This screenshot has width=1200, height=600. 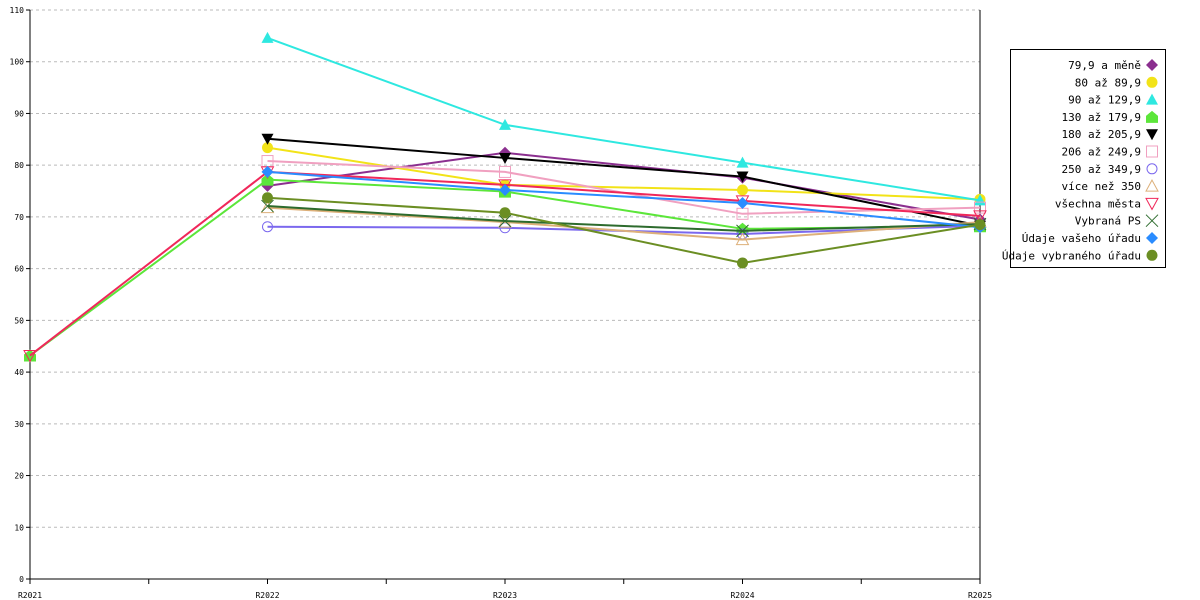 I want to click on legend-label: 80 až 89,9, so click(x=1108, y=82).